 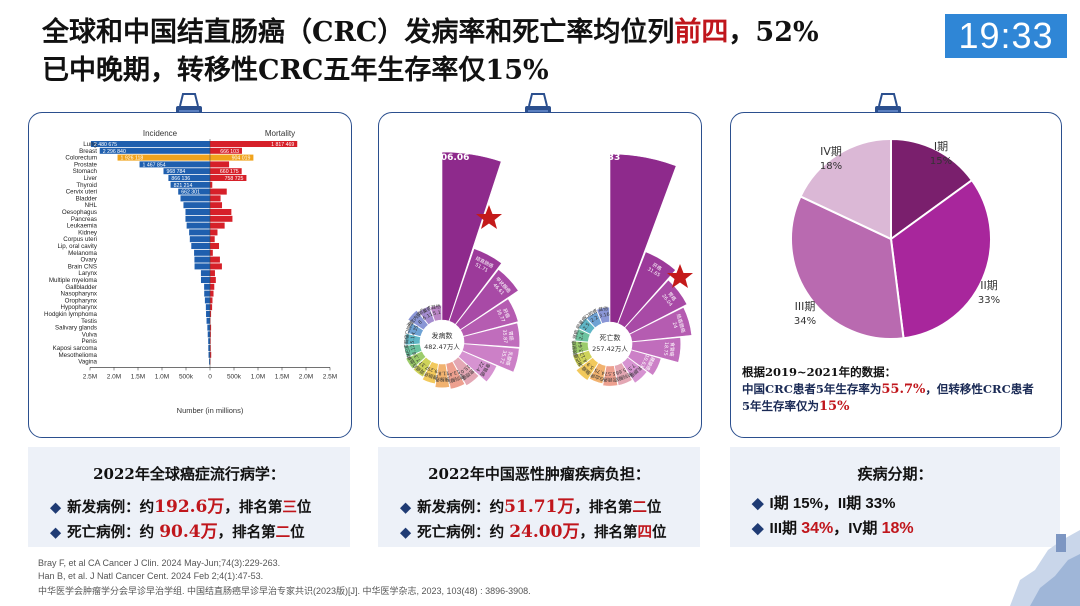 What do you see at coordinates (188, 532) in the screenshot?
I see `global-death-value: 90.4万` at bounding box center [188, 532].